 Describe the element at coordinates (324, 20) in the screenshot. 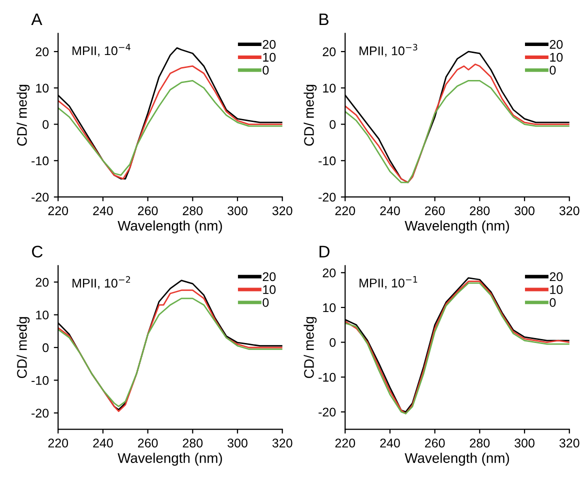

I see `chart-title: B` at that location.